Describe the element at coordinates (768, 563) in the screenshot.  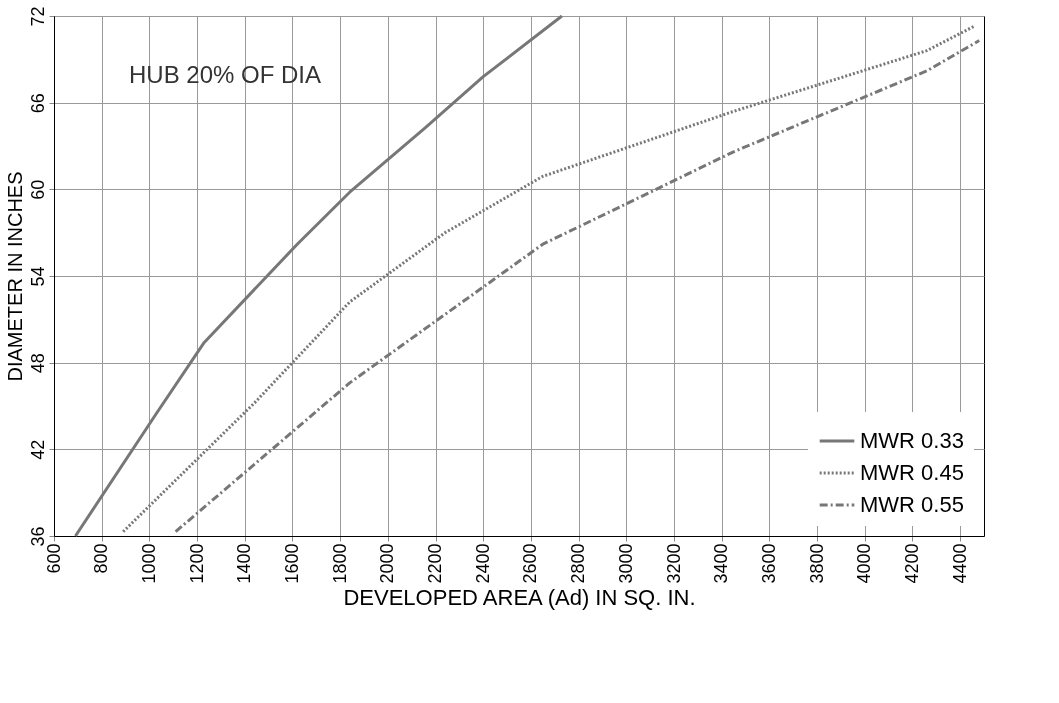
I see `x-tick-label: 3600` at that location.